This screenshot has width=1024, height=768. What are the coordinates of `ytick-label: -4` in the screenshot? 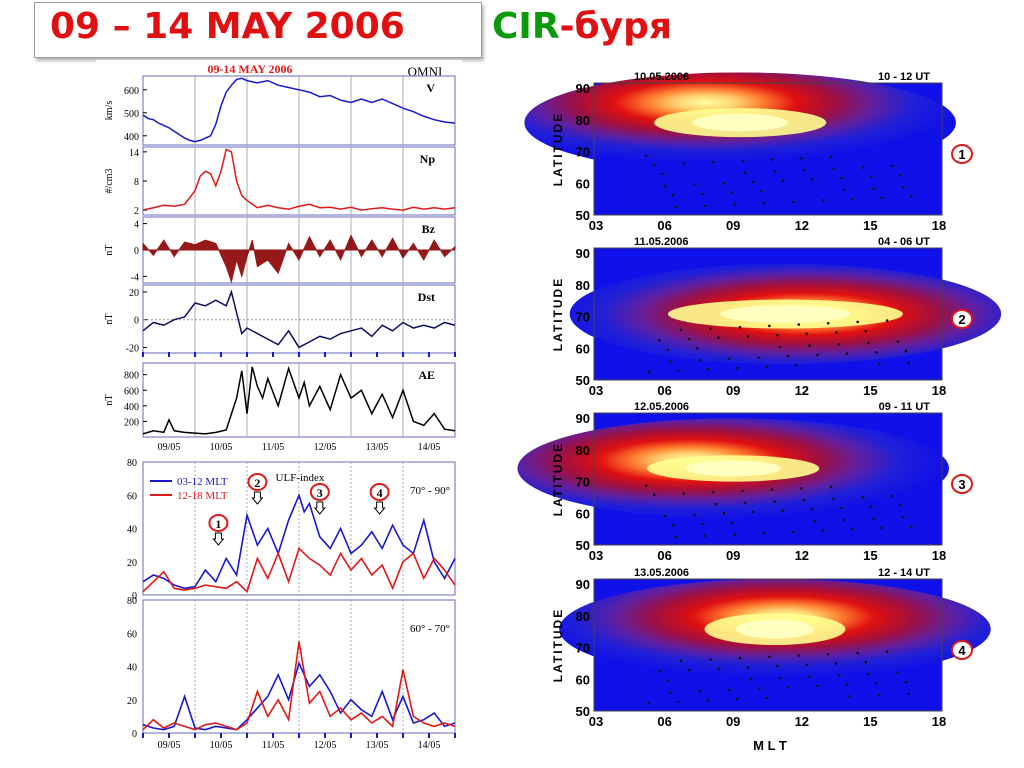 It's located at (135, 277).